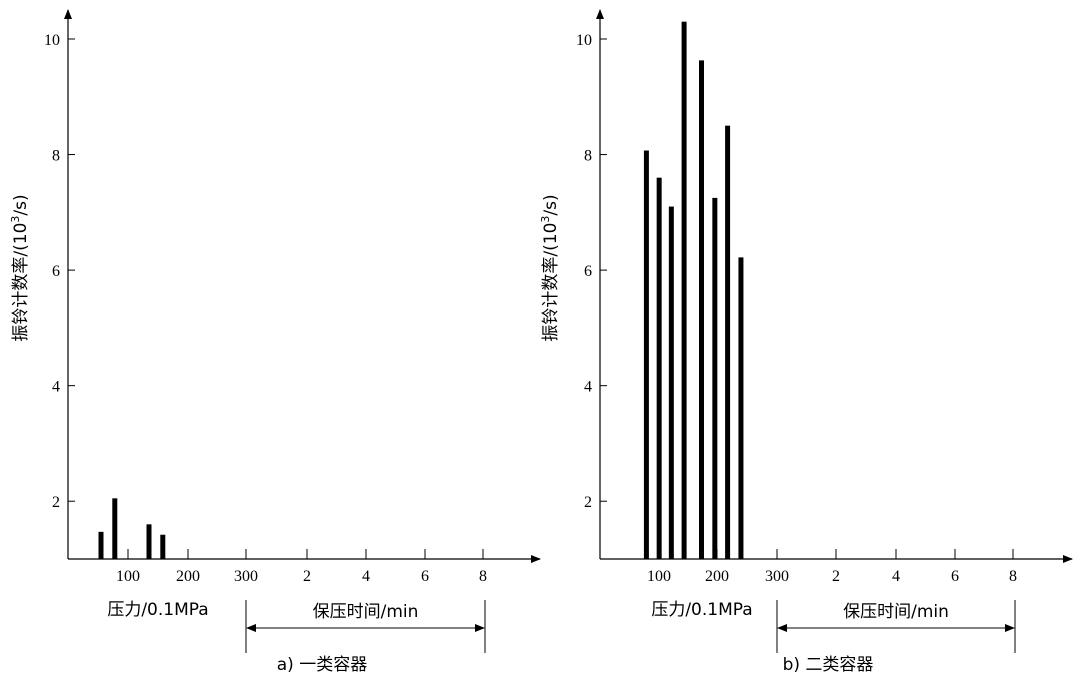 The image size is (1080, 675). Describe the element at coordinates (828, 665) in the screenshot. I see `panel-caption: b) 二类容器` at that location.